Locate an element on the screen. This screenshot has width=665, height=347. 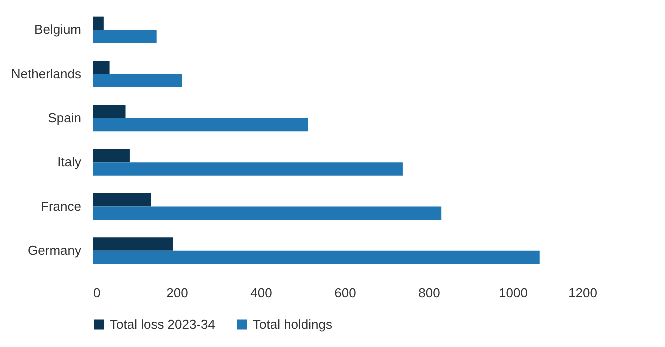
x-tick-label: 400 is located at coordinates (261, 293).